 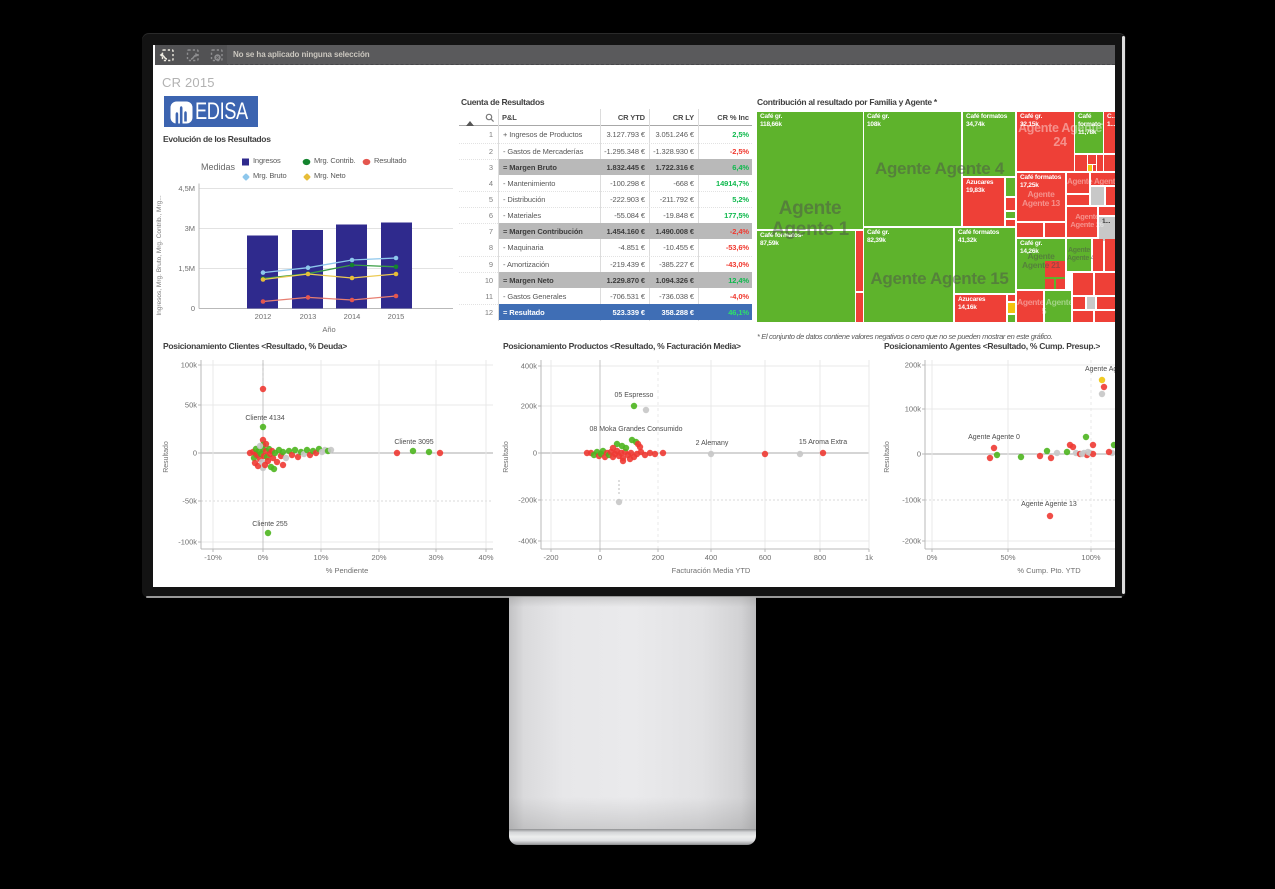 I want to click on svg-text: 200, so click(x=658, y=557).